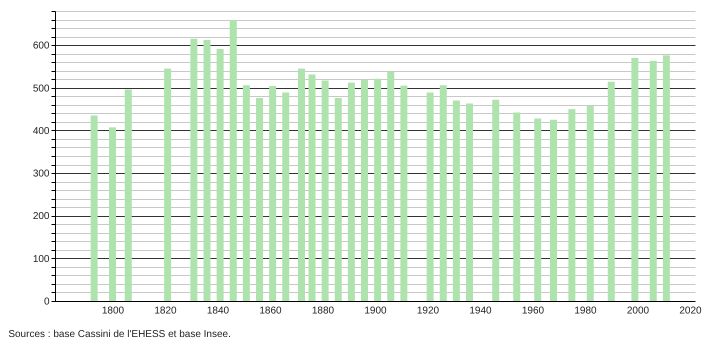 The height and width of the screenshot is (340, 710). I want to click on y-tick-label: 500, so click(41, 88).